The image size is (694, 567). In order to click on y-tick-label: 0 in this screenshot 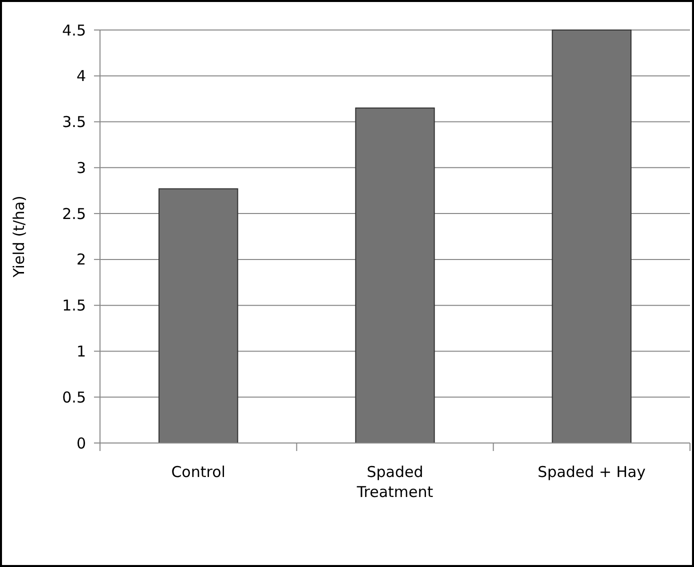, I will do `click(81, 443)`.